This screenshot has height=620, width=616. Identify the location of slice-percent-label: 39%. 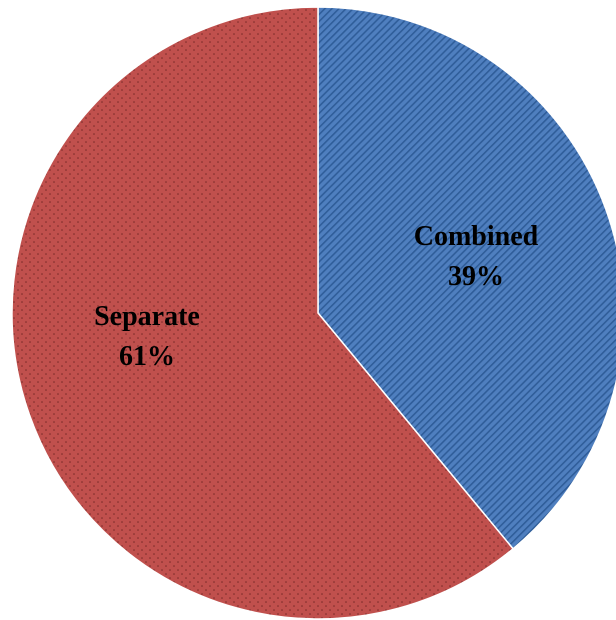
(476, 276).